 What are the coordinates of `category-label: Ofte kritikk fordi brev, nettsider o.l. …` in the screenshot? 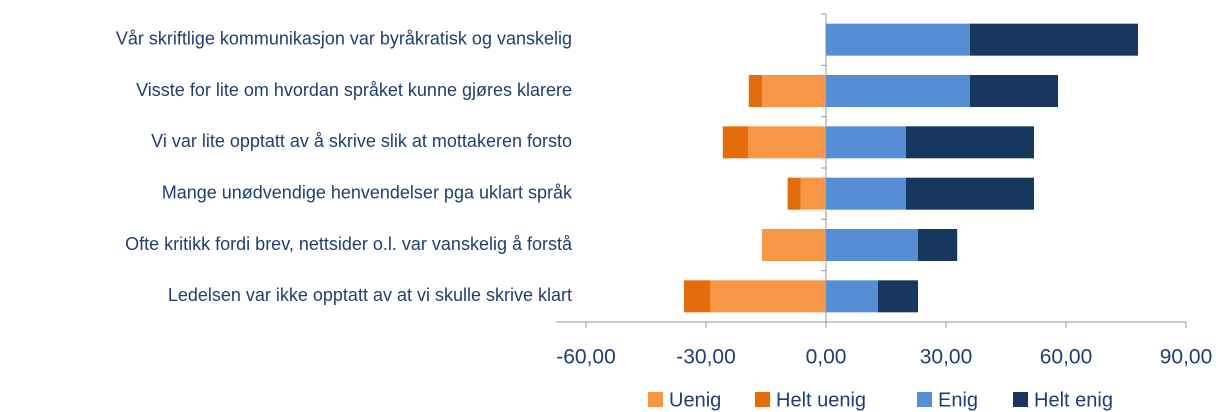 It's located at (349, 244).